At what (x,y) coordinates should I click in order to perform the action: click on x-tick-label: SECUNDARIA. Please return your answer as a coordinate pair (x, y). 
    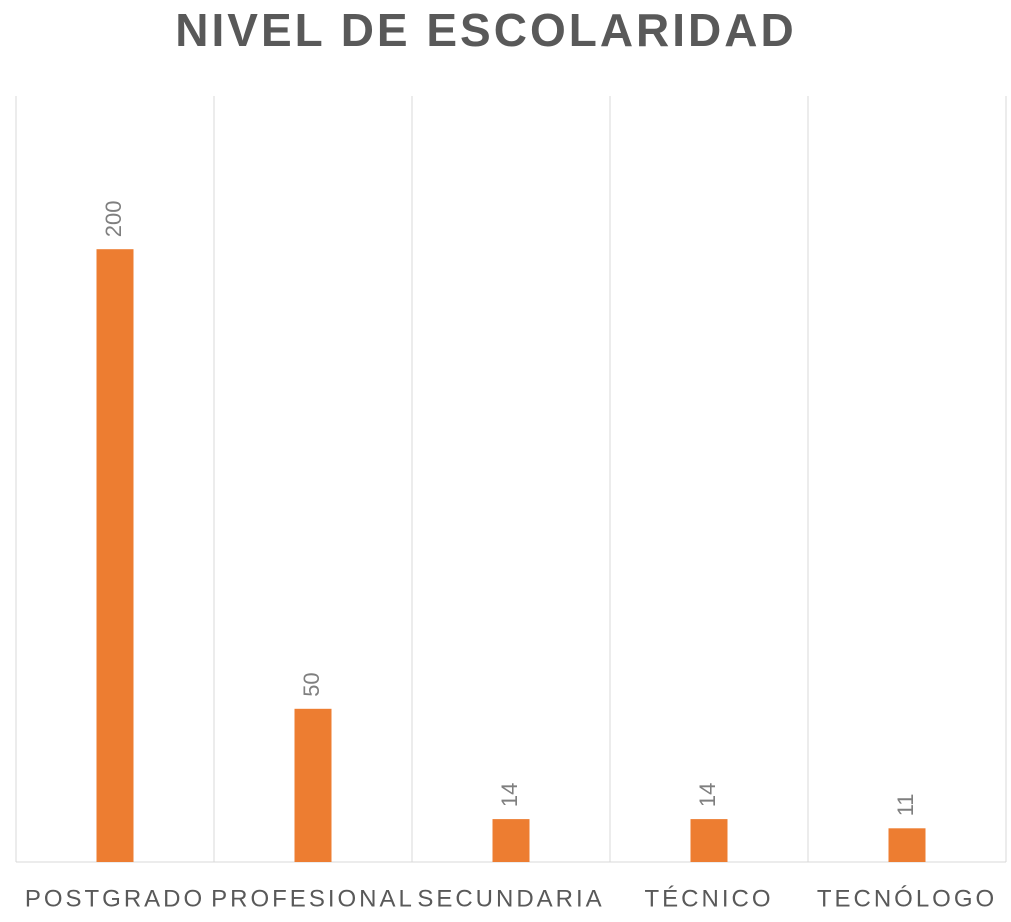
    Looking at the image, I should click on (510, 898).